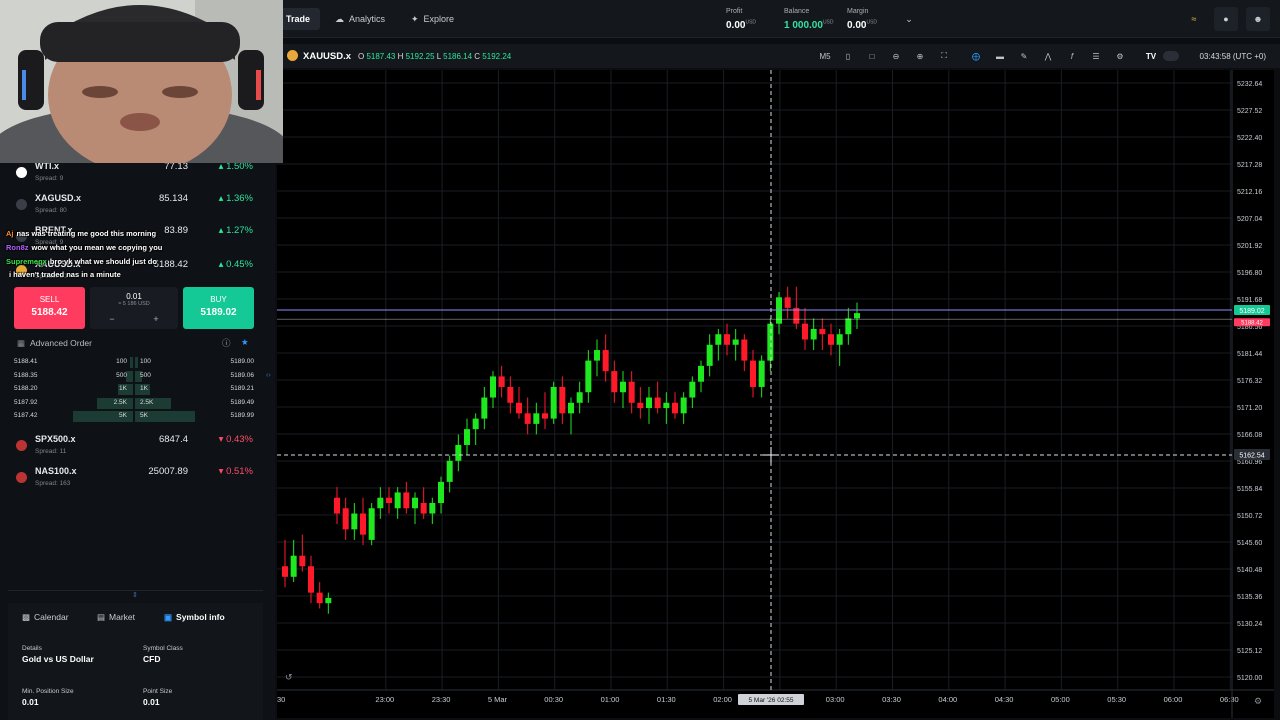  I want to click on chevron-down-icon: ⌄, so click(909, 18).